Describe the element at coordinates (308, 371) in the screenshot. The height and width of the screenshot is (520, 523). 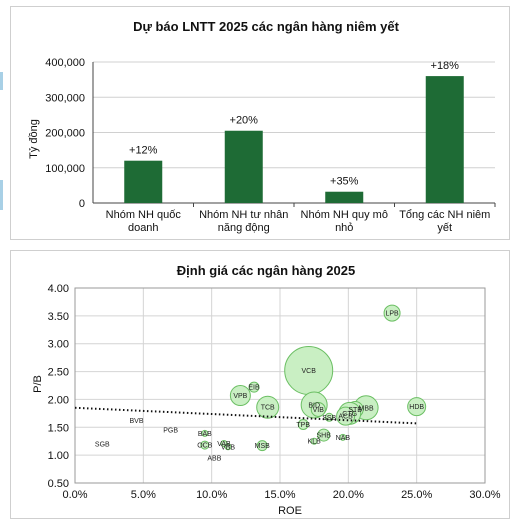
I see `bubble-label-vcb: VCB` at that location.